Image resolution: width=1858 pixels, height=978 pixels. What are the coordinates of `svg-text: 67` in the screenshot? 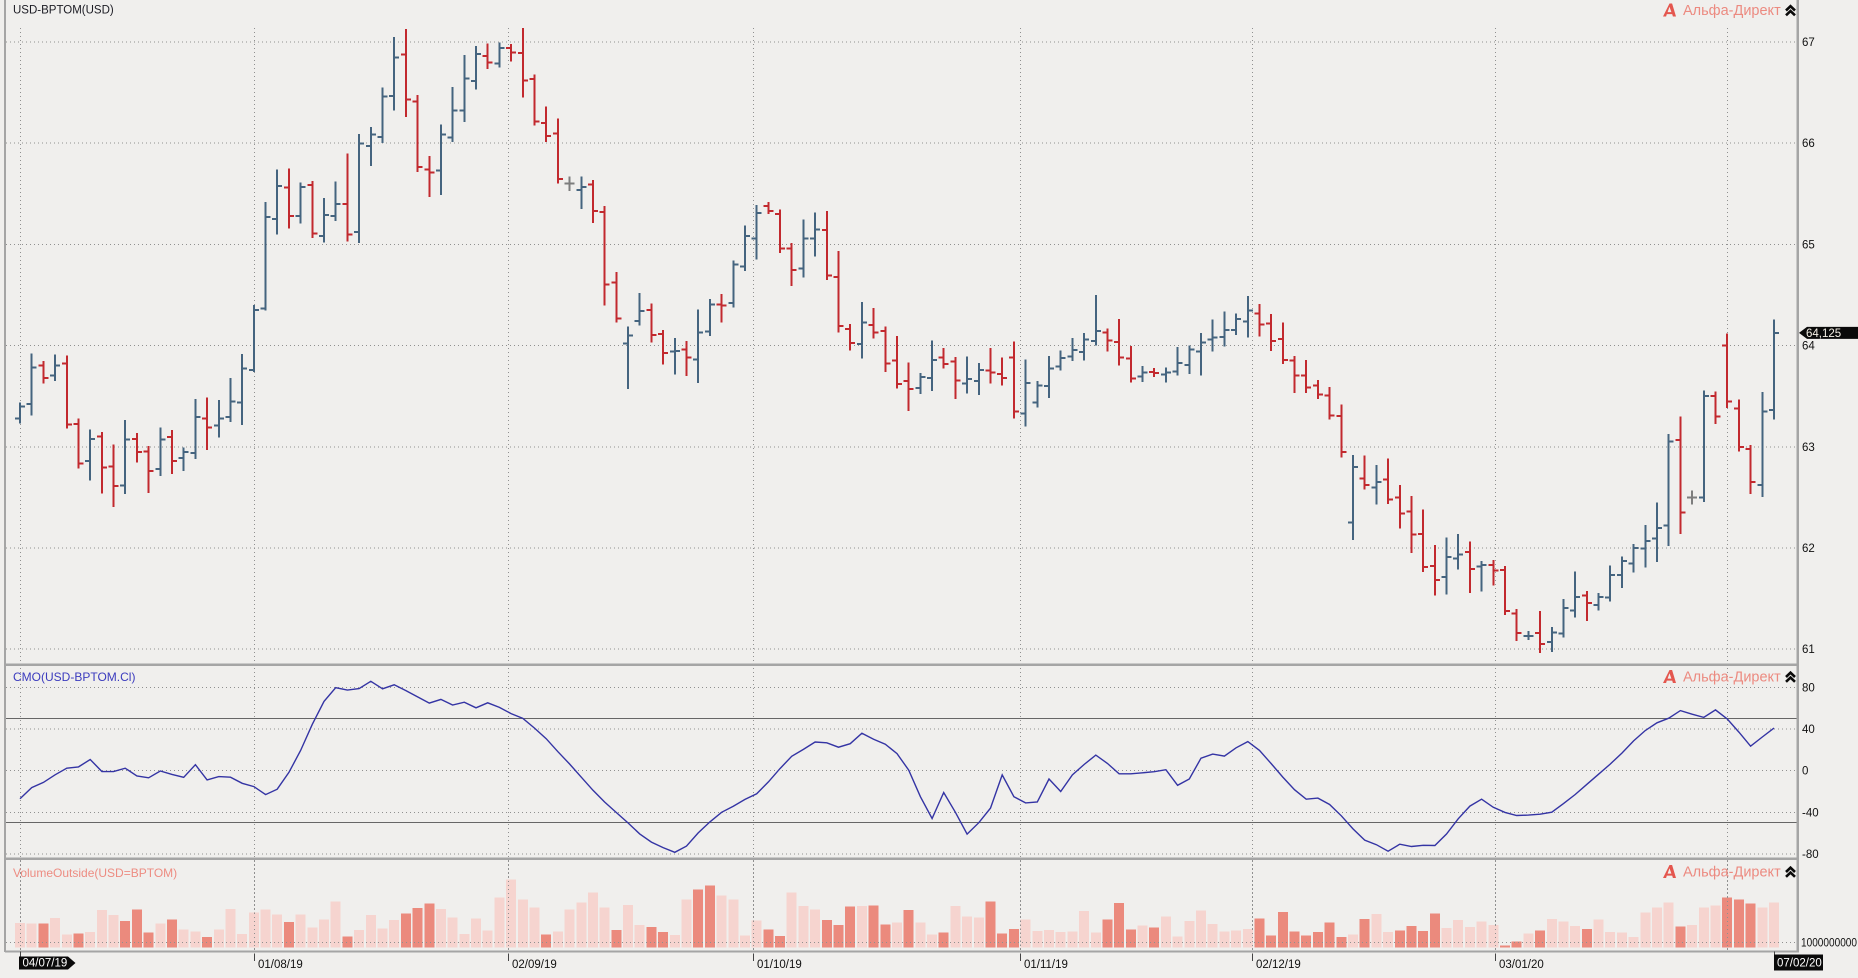 It's located at (1808, 43).